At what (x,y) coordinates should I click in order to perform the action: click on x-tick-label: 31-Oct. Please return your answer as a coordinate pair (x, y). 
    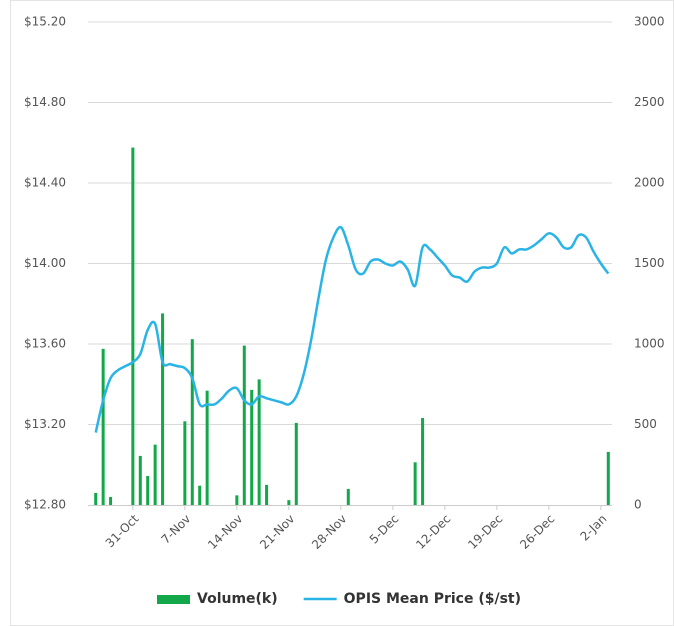
    Looking at the image, I should click on (122, 530).